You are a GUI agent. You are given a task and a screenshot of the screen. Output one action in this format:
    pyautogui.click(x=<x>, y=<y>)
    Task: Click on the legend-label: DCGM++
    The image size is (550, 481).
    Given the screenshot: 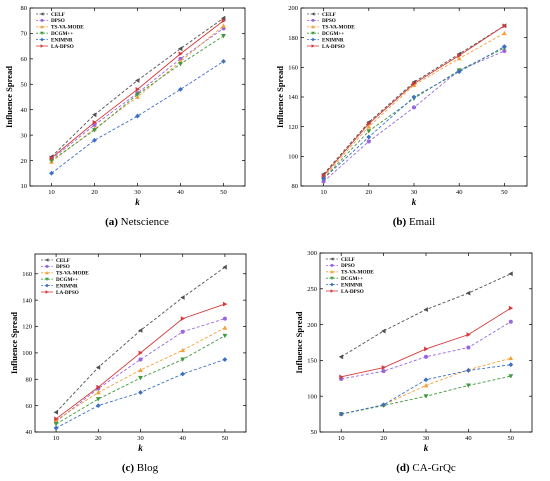 What is the action you would take?
    pyautogui.click(x=333, y=34)
    